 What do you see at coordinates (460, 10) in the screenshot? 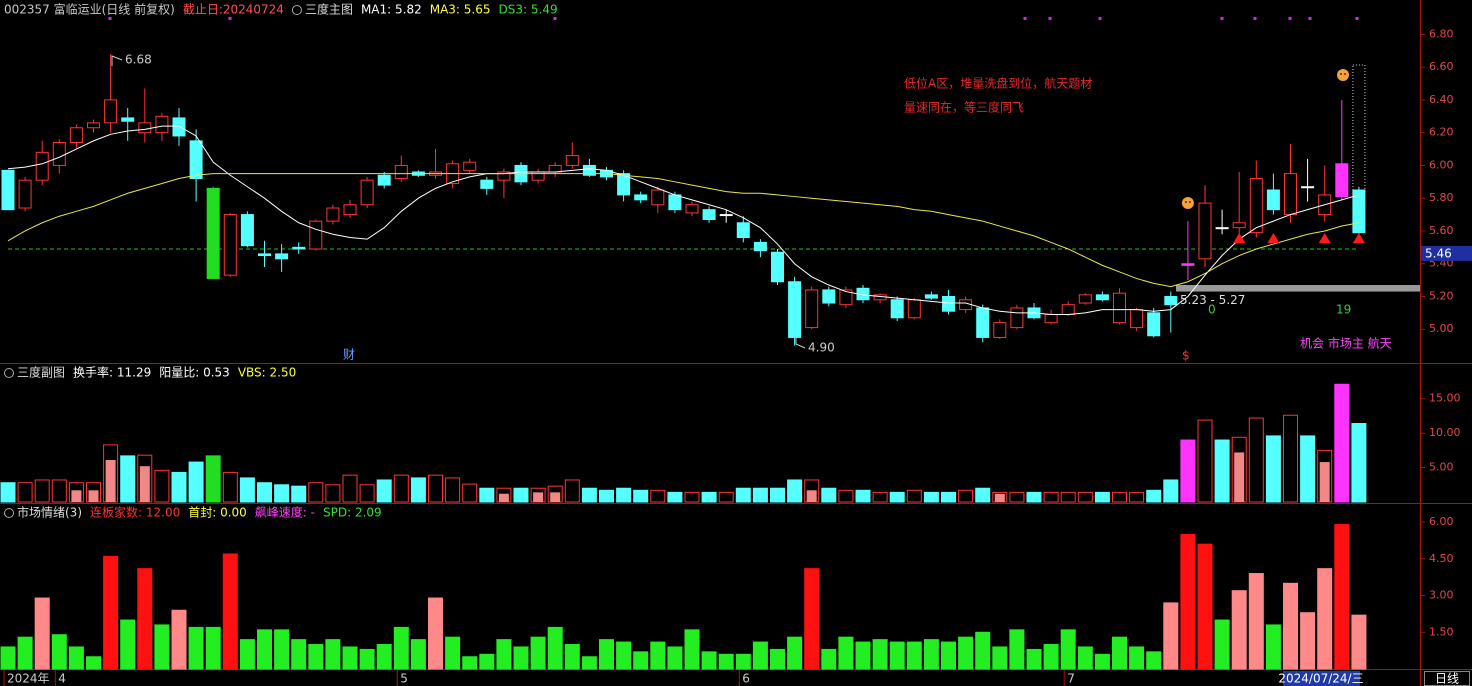
I see `header-text: MA3: 5.65` at bounding box center [460, 10].